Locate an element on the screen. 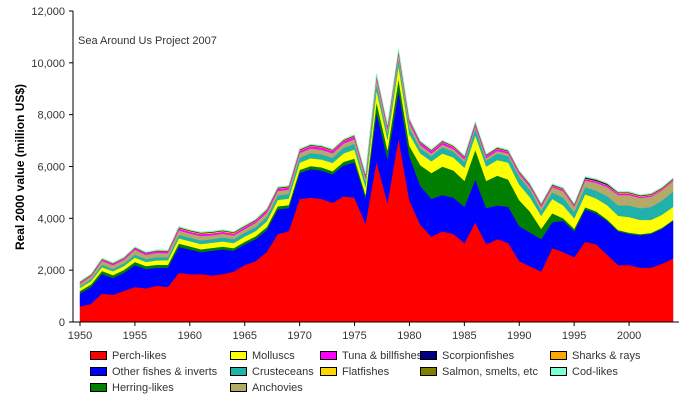  legend-item-tuna-billfishes: Tuna & billfishes is located at coordinates (371, 355).